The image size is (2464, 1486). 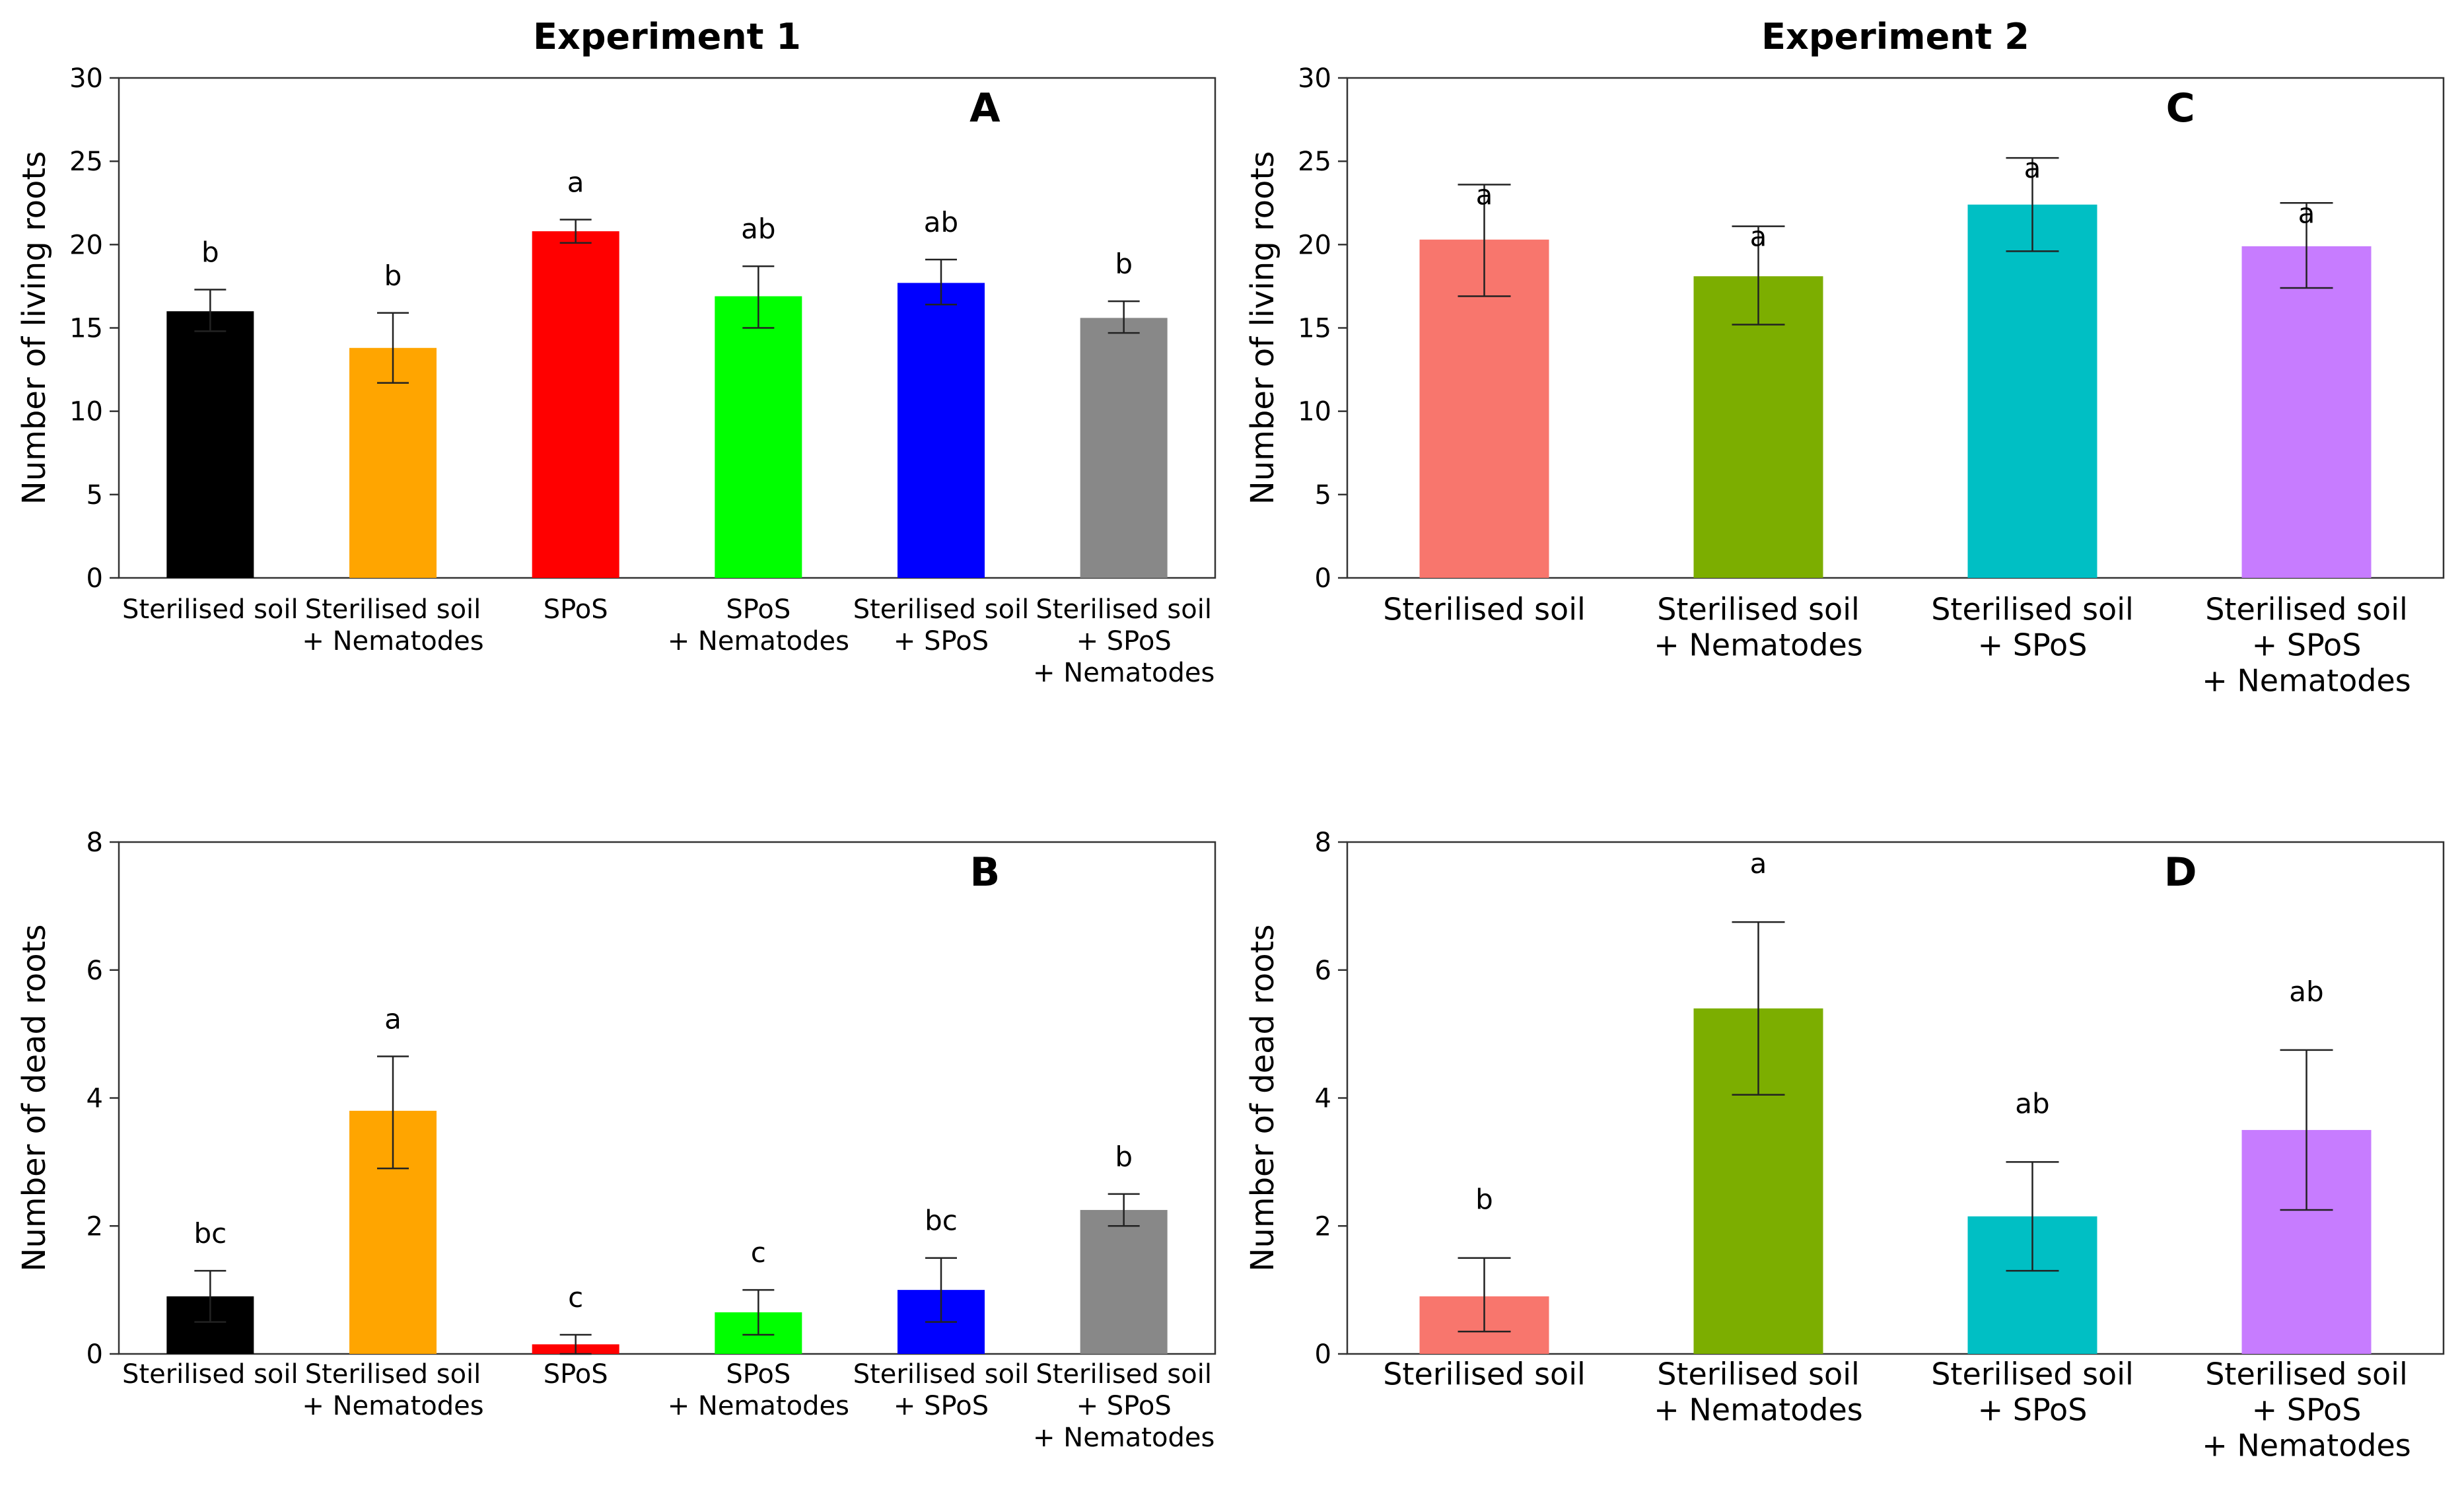 What do you see at coordinates (1895, 36) in the screenshot?
I see `experiment2-title: Experiment 2` at bounding box center [1895, 36].